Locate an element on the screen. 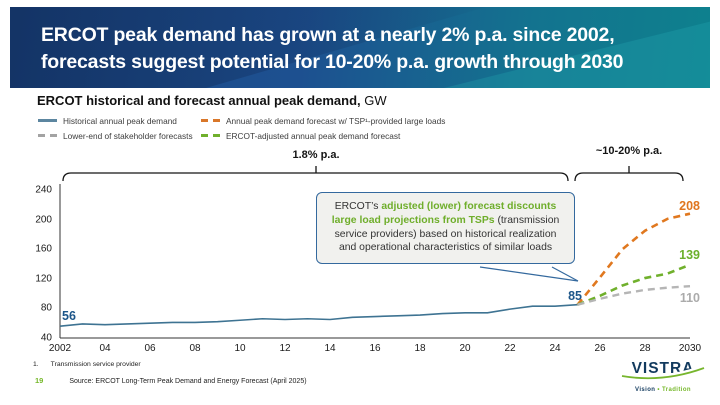  x-axis-tick-06: 06 is located at coordinates (150, 348).